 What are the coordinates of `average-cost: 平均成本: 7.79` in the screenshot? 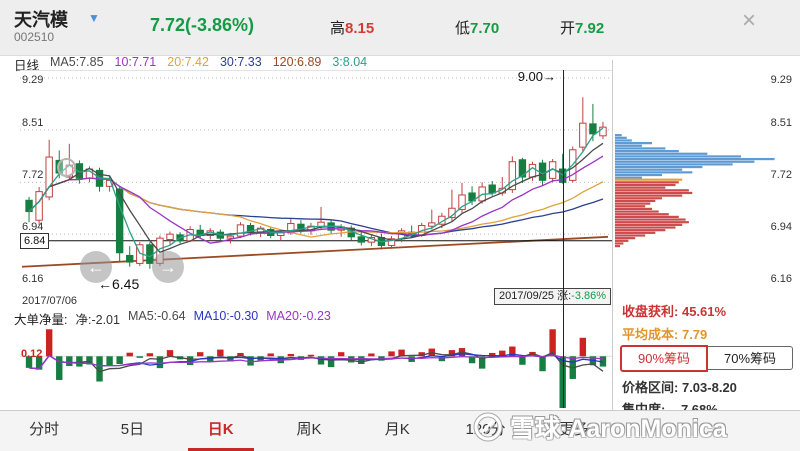 It's located at (664, 333).